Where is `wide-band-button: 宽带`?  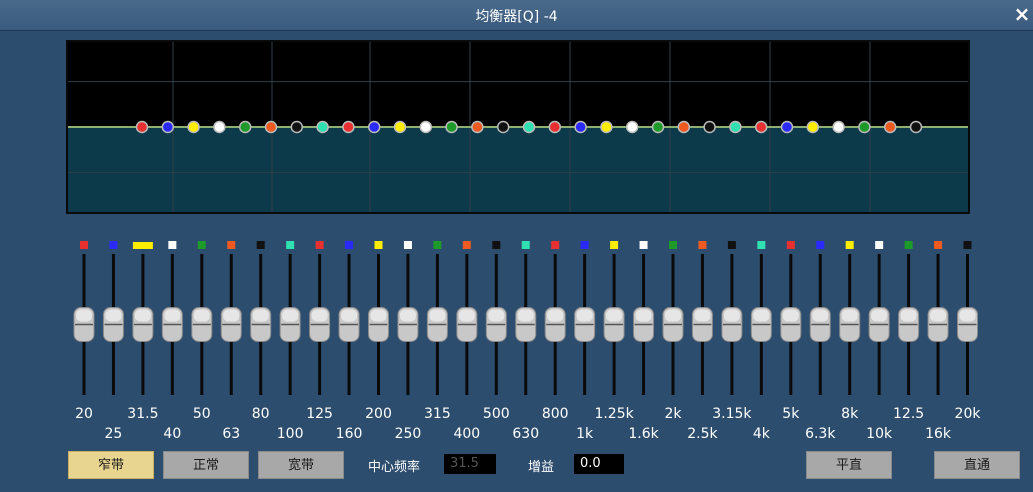 wide-band-button: 宽带 is located at coordinates (301, 465).